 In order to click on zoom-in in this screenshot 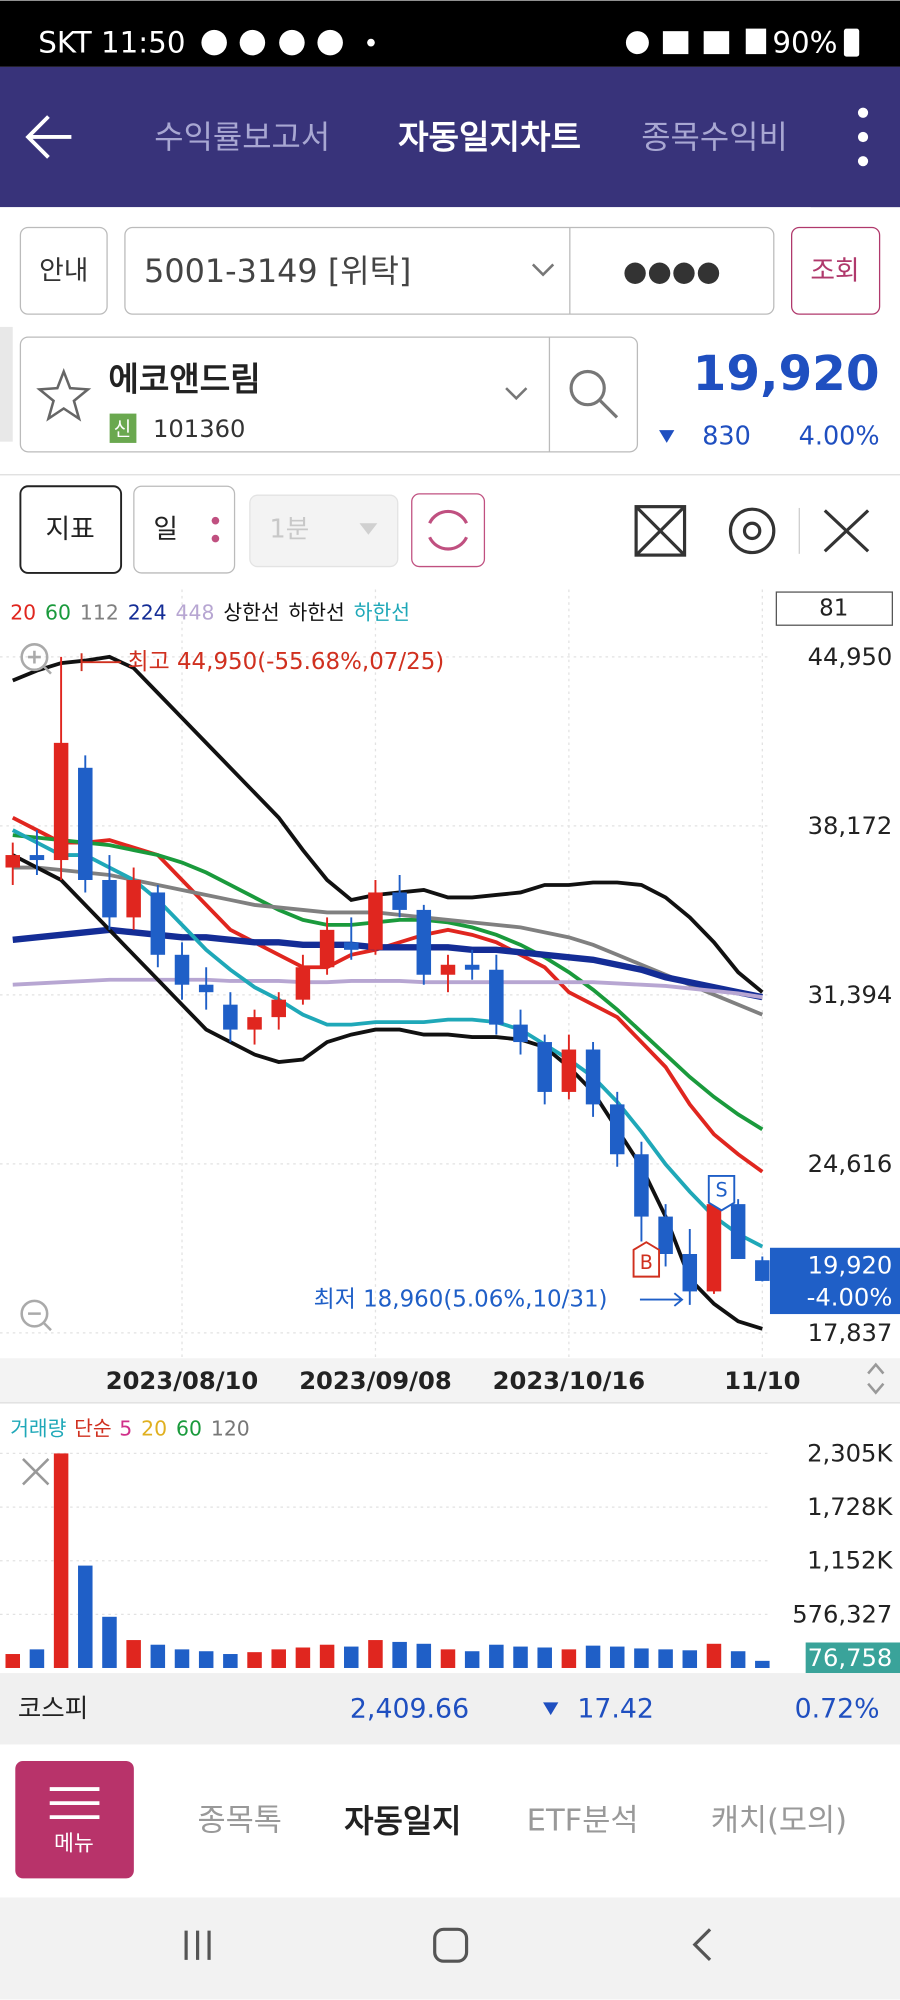, I will do `click(36, 659)`.